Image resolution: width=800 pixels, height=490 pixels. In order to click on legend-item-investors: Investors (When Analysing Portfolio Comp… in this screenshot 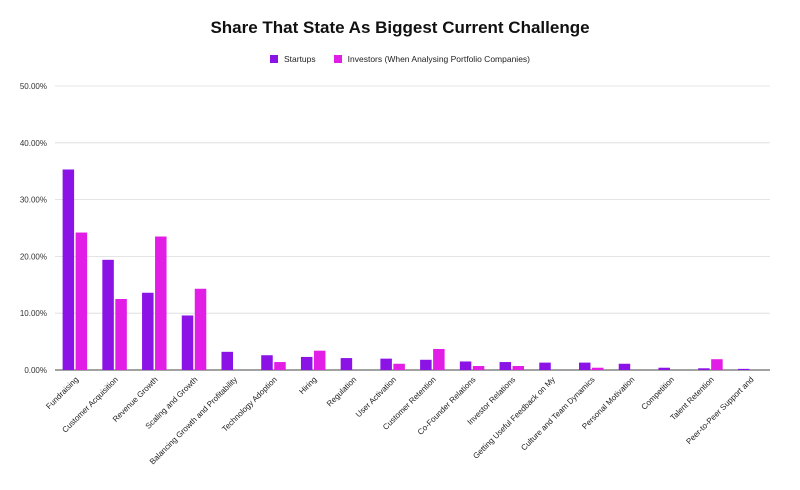, I will do `click(432, 59)`.